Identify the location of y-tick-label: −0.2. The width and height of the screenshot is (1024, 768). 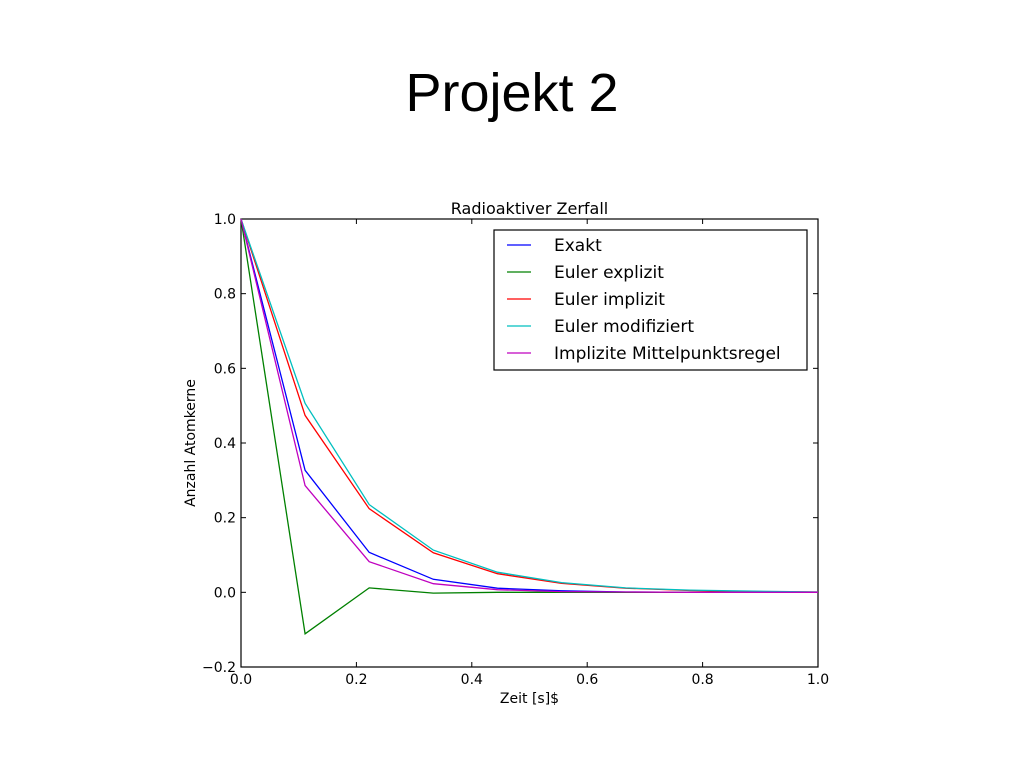
(219, 668).